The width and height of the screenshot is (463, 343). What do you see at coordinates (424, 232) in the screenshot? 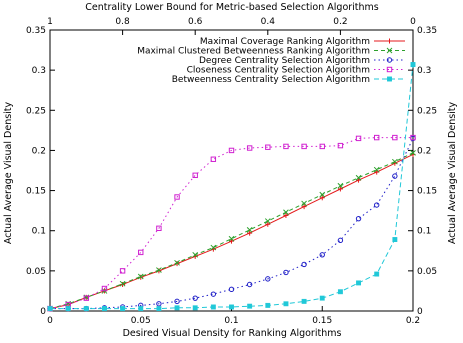
I see `right-y-tick-label: 0.1` at bounding box center [424, 232].